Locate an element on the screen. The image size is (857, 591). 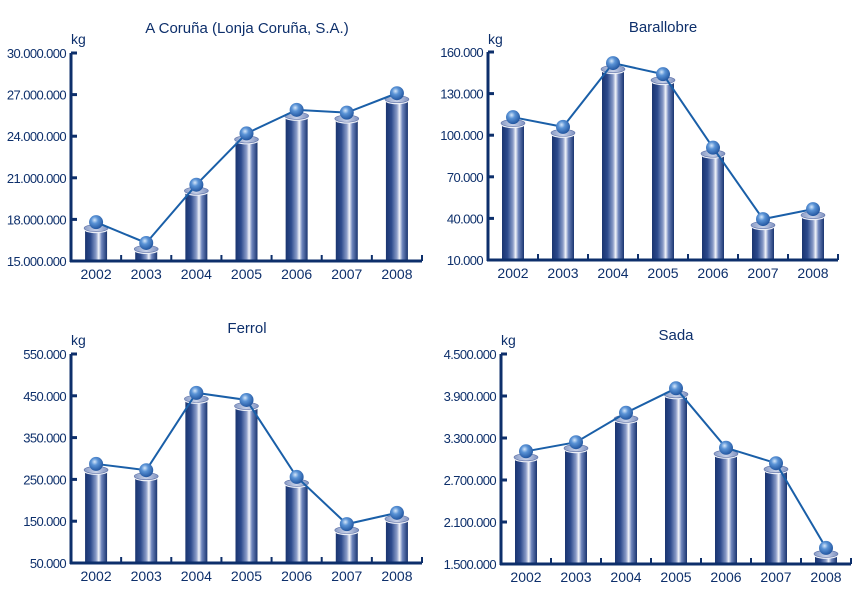
y-tick-label: 3.900.000 is located at coordinates (470, 396).